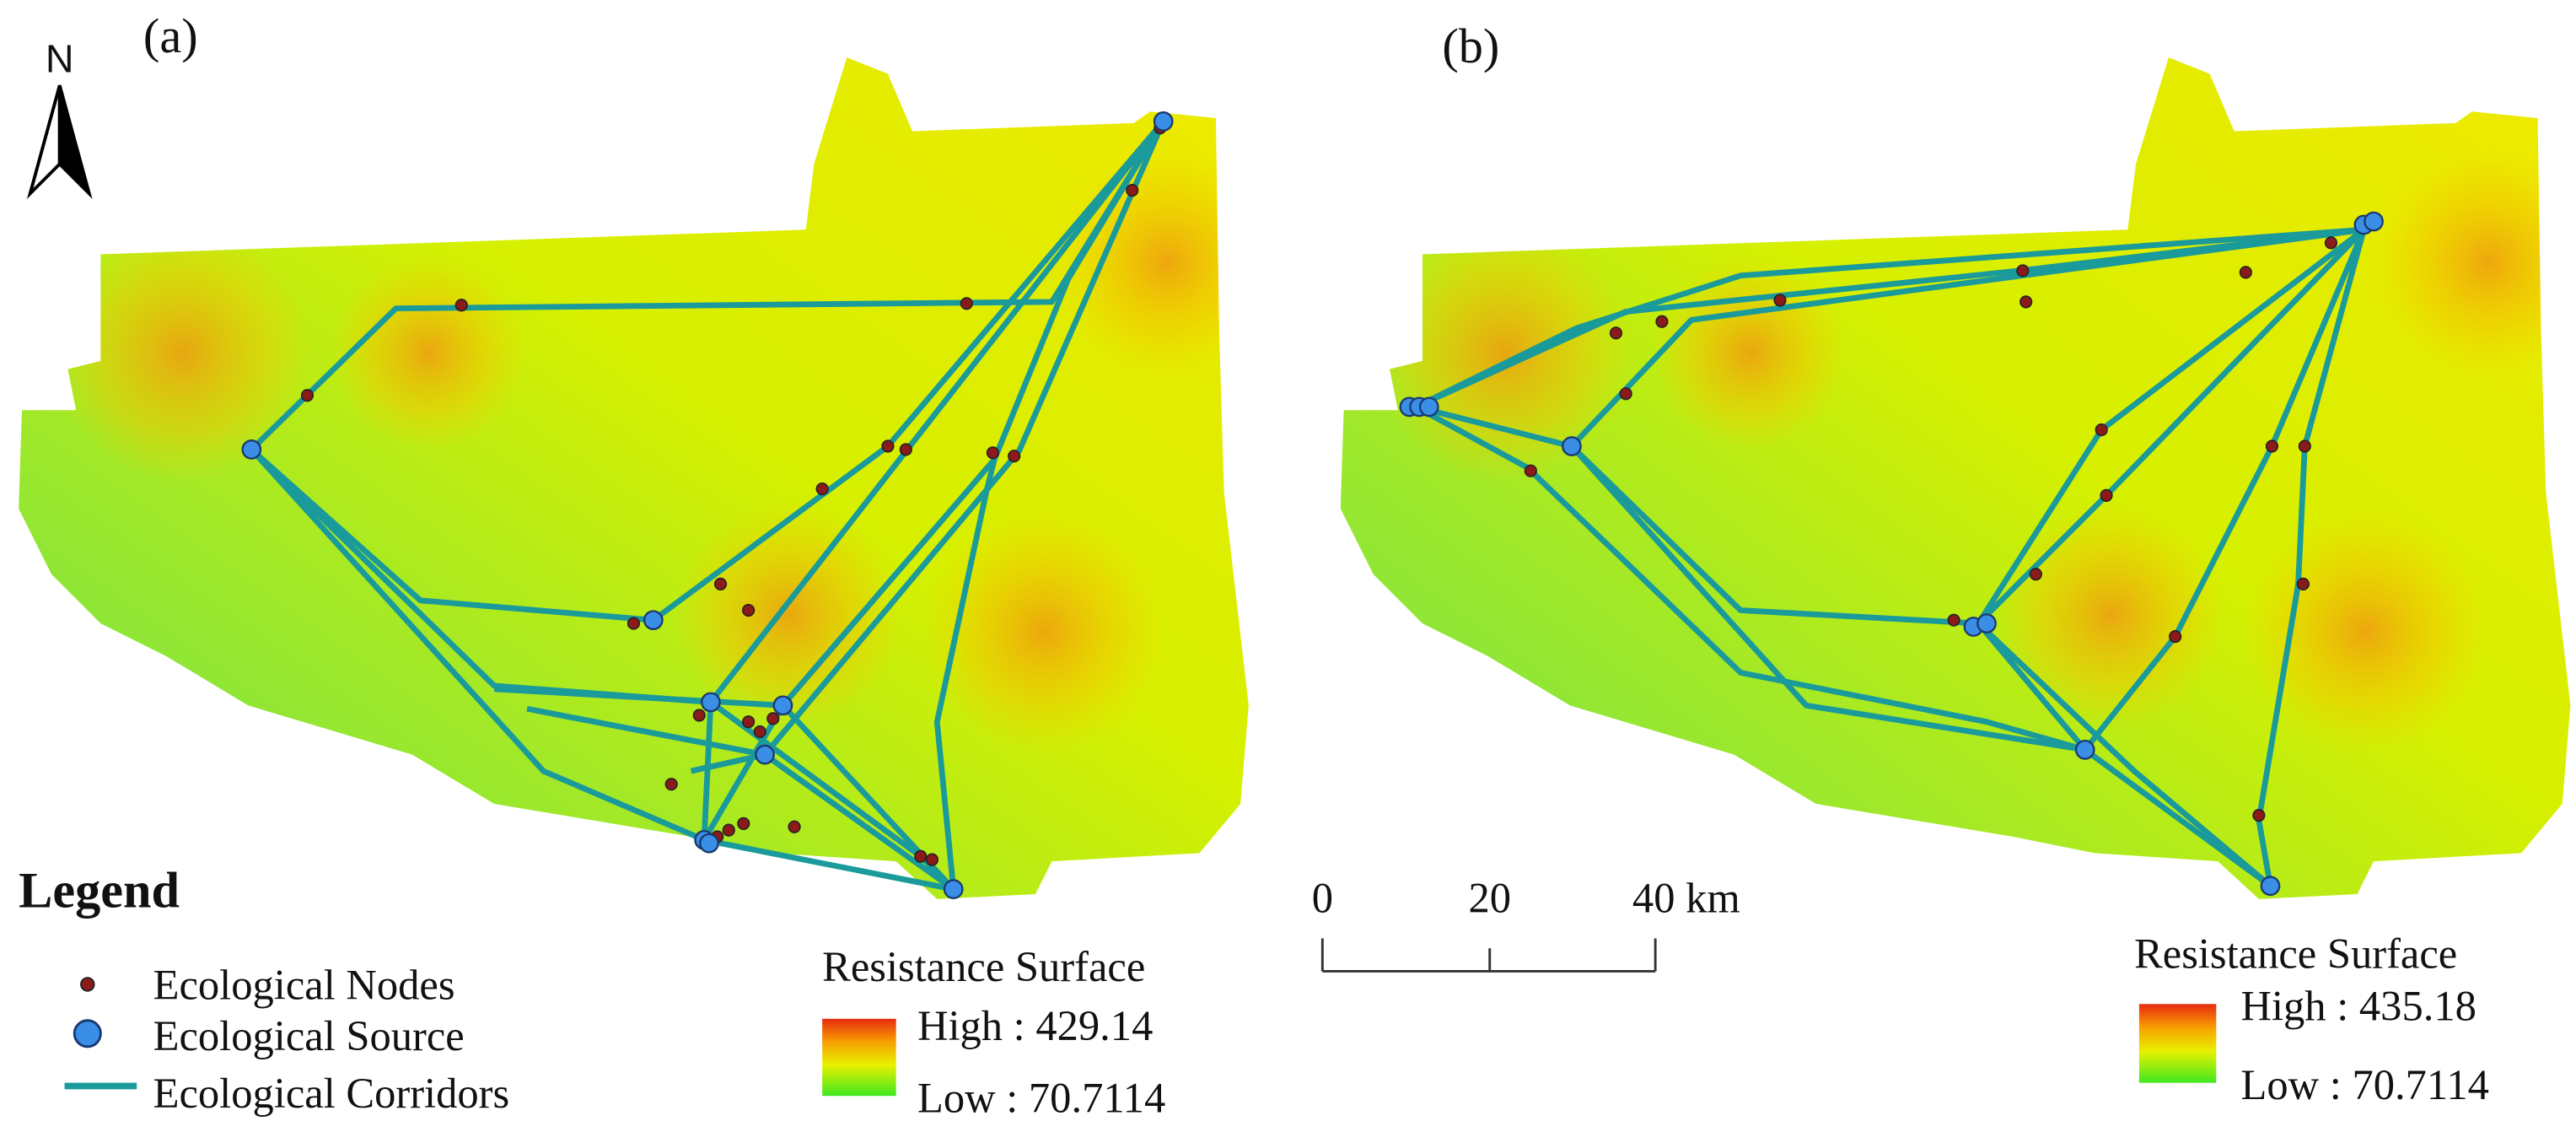 The height and width of the screenshot is (1132, 2576). I want to click on scale-bar, so click(1488, 955).